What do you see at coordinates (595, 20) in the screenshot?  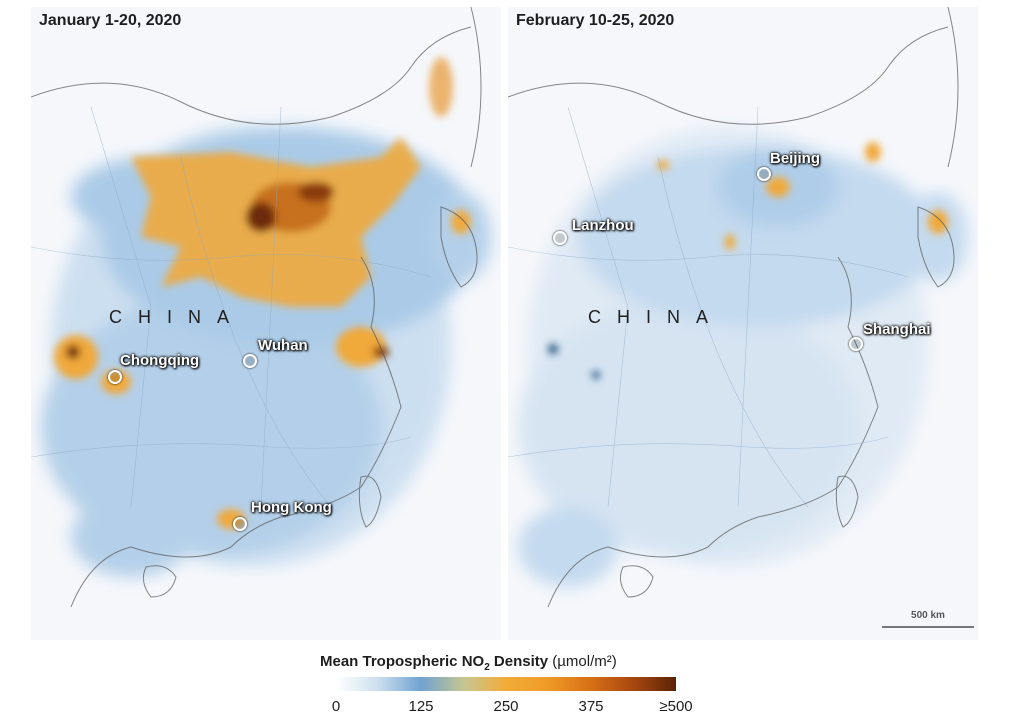 I see `panel-title-february: February 10-25, 2020` at bounding box center [595, 20].